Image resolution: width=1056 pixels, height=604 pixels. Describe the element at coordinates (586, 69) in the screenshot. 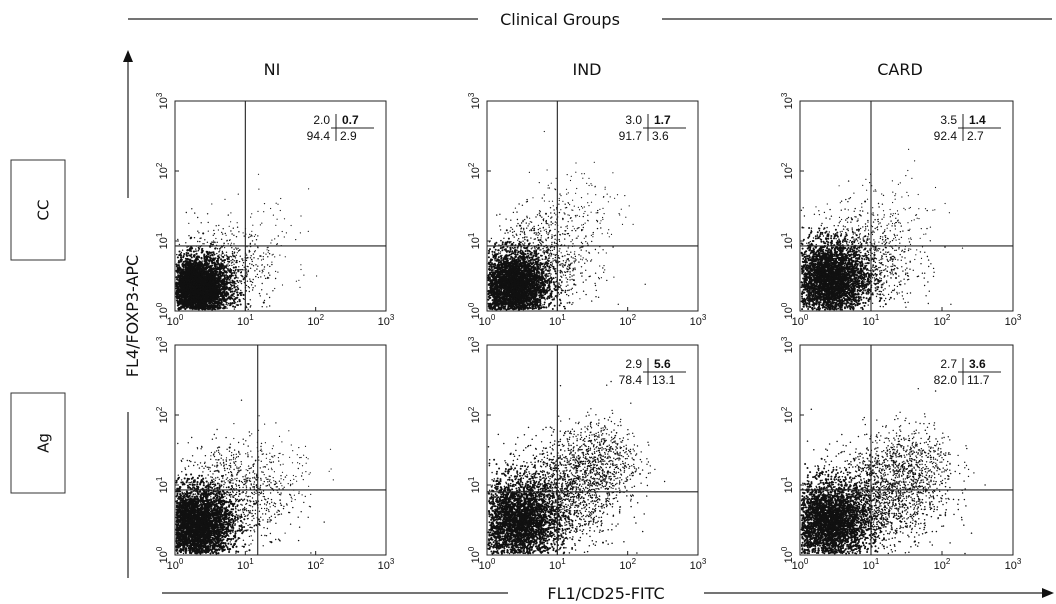

I see `column-header-ind: IND` at that location.